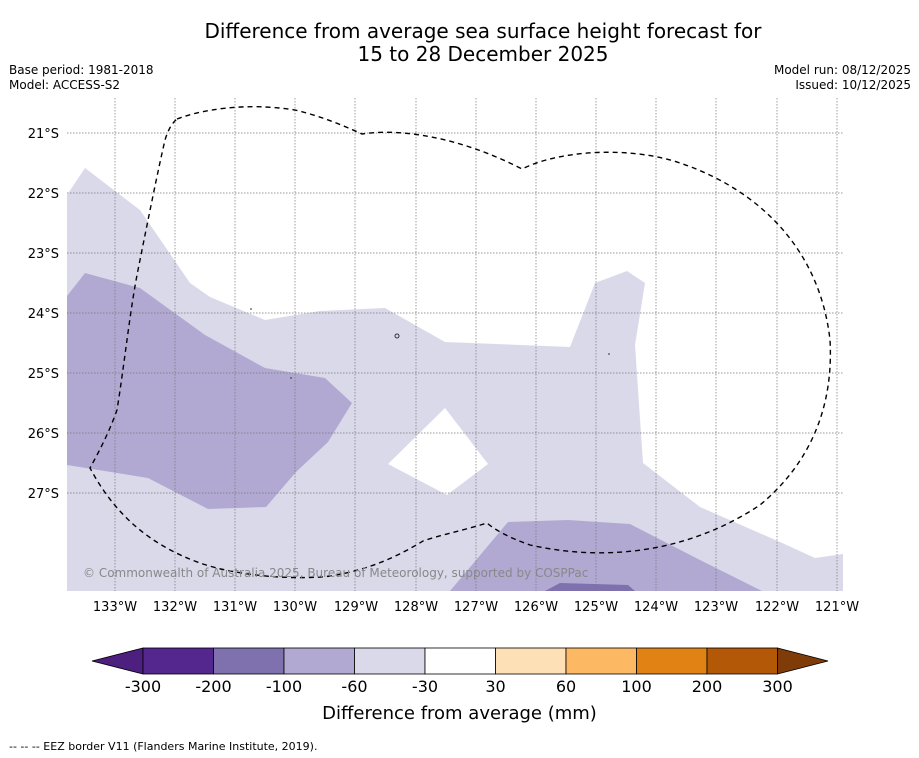  Describe the element at coordinates (606, 555) in the screenshot. I see `anomaly-region-mid-south` at that location.